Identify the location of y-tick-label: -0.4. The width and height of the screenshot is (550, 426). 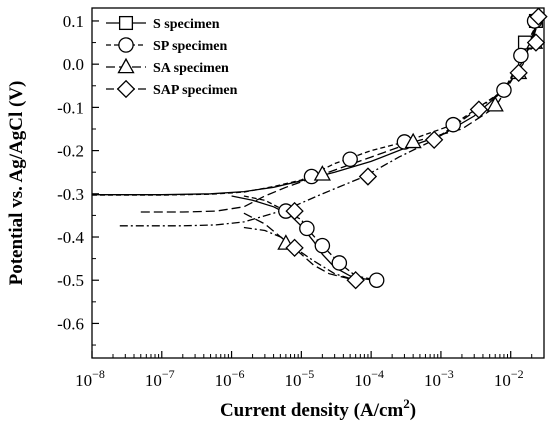
(70, 237).